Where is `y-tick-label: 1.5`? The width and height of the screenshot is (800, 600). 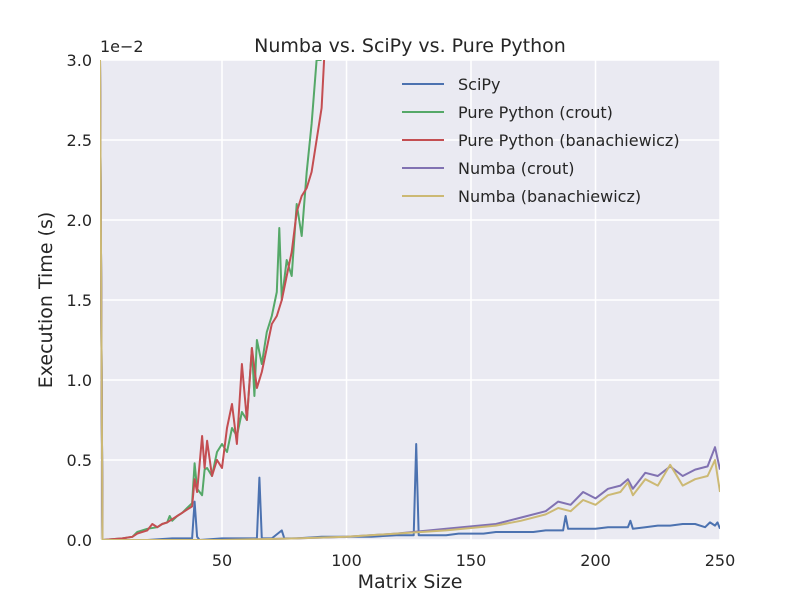
y-tick-label: 1.5 is located at coordinates (79, 300).